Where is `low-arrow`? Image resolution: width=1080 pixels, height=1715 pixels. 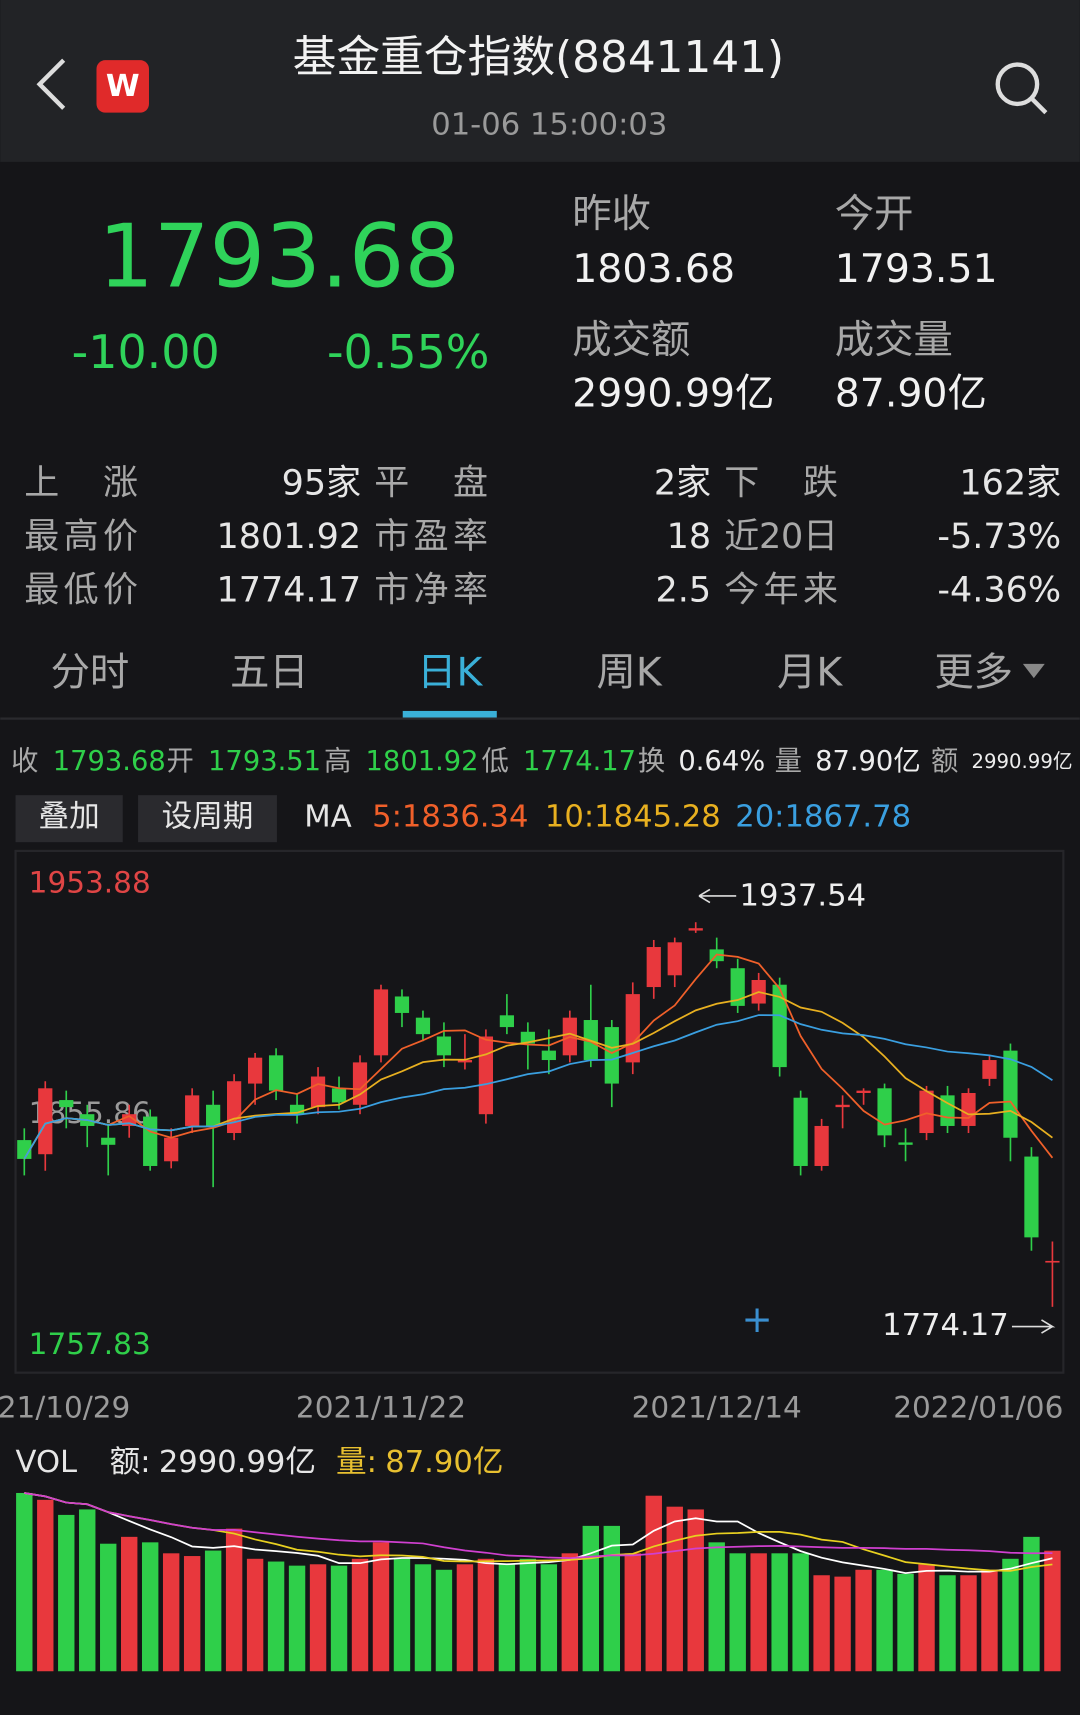
low-arrow is located at coordinates (1033, 1326).